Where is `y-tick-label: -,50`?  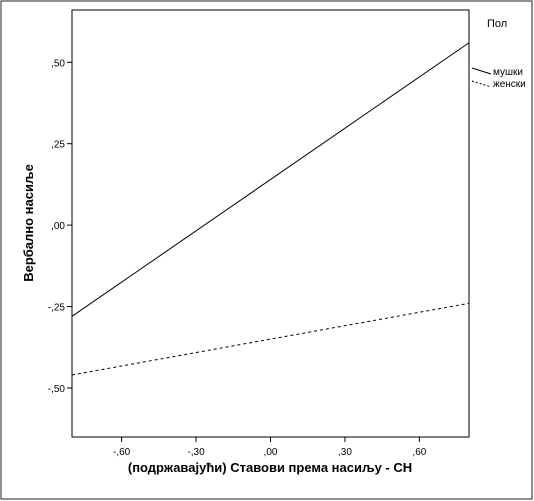 y-tick-label: -,50 is located at coordinates (57, 389).